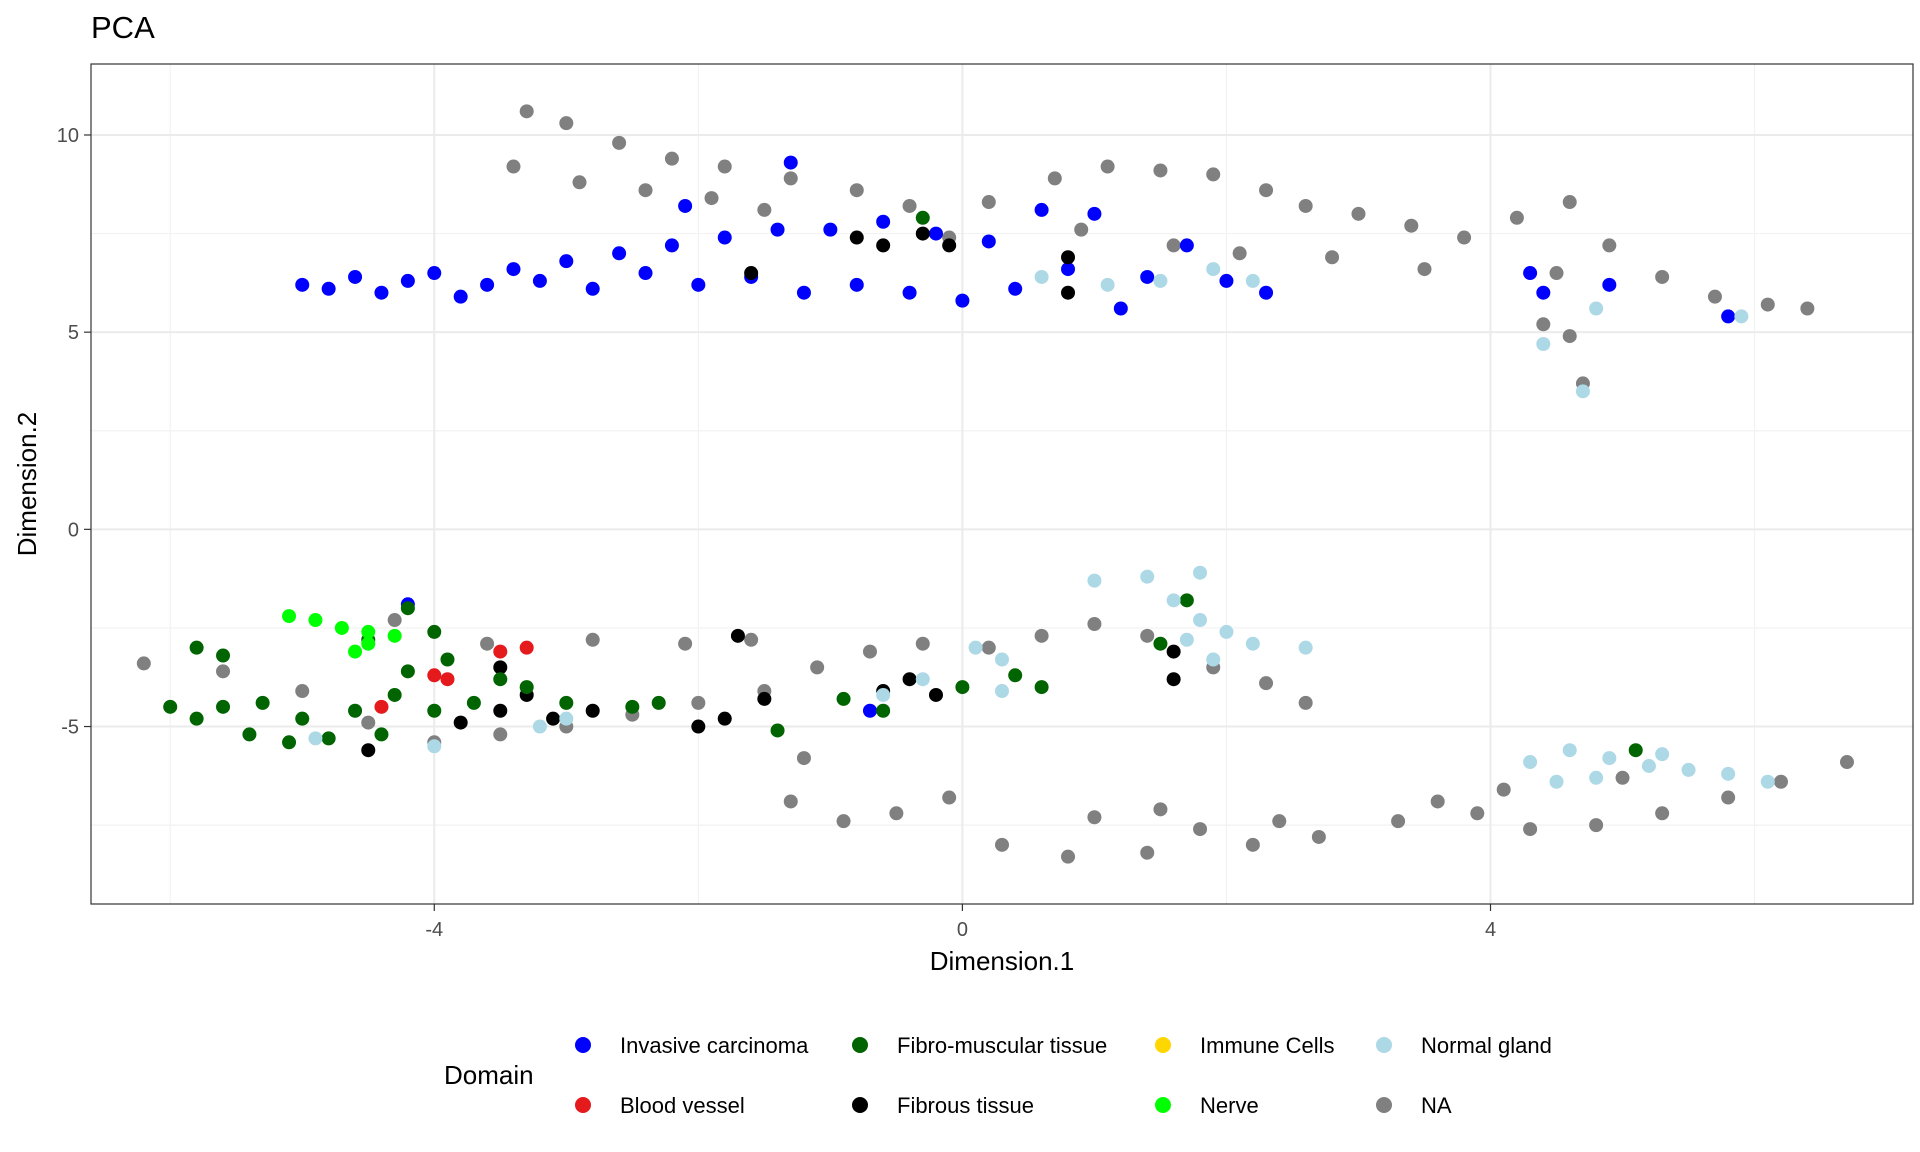 The height and width of the screenshot is (1152, 1920). Describe the element at coordinates (123, 27) in the screenshot. I see `chart-title: PCA` at that location.